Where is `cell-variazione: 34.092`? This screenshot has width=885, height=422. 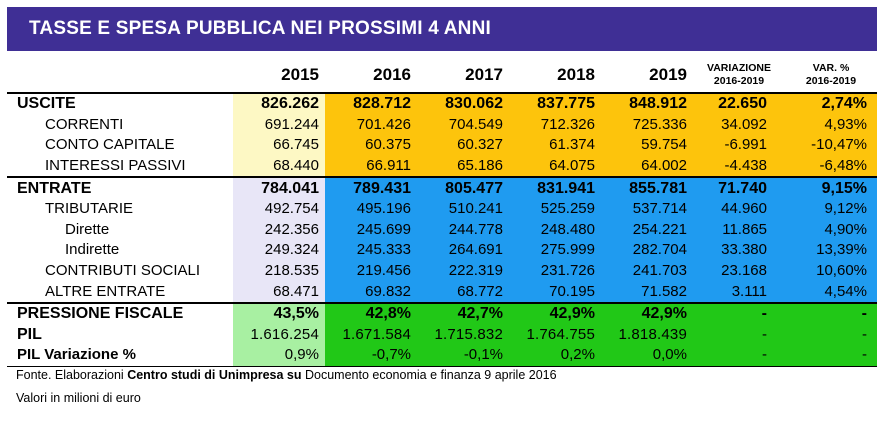 cell-variazione: 34.092 is located at coordinates (739, 125).